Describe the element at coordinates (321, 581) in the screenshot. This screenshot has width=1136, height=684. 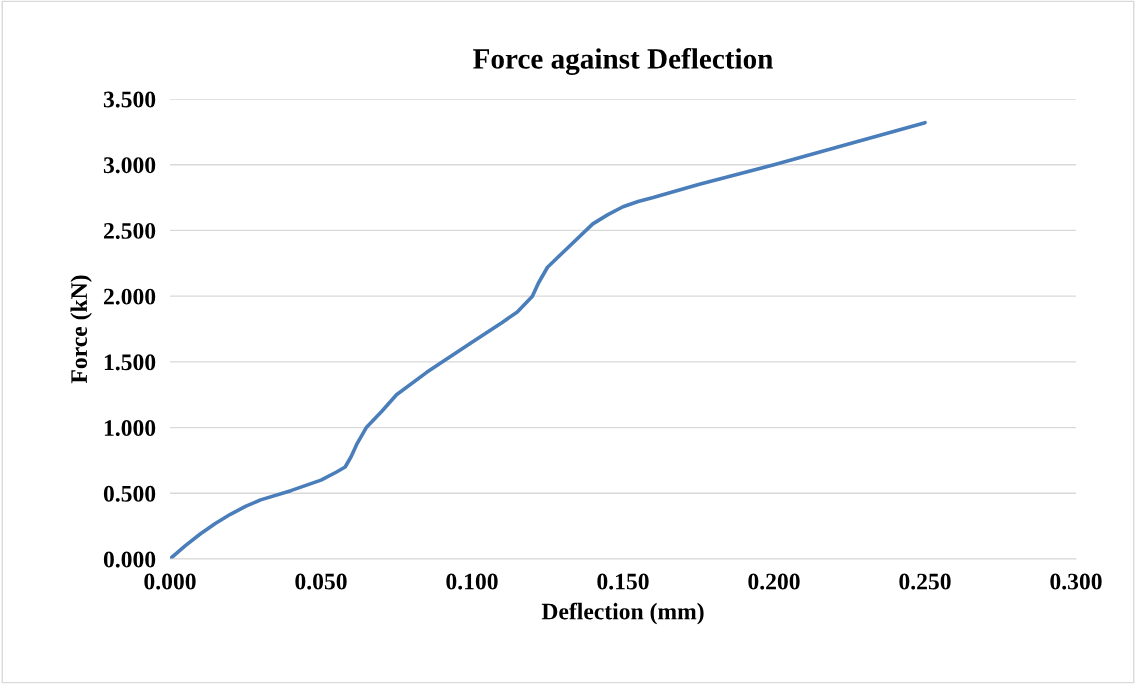
I see `x-tick-label: 0.050` at that location.